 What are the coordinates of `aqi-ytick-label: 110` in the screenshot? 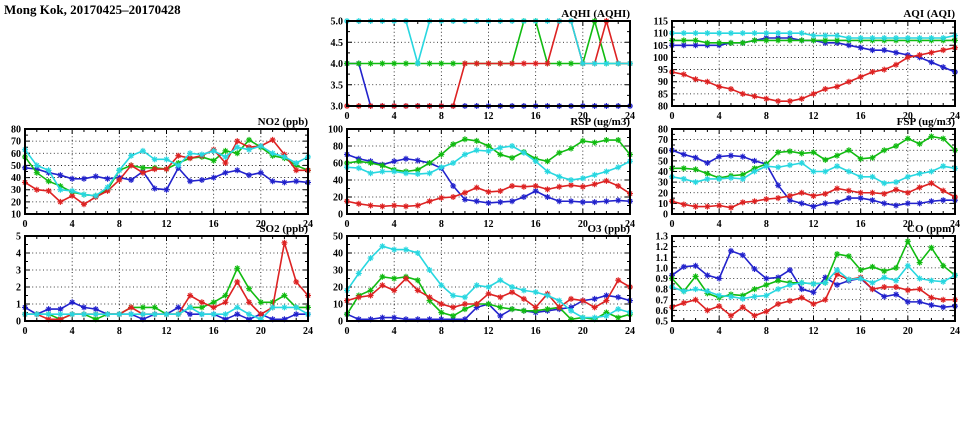 It's located at (661, 34).